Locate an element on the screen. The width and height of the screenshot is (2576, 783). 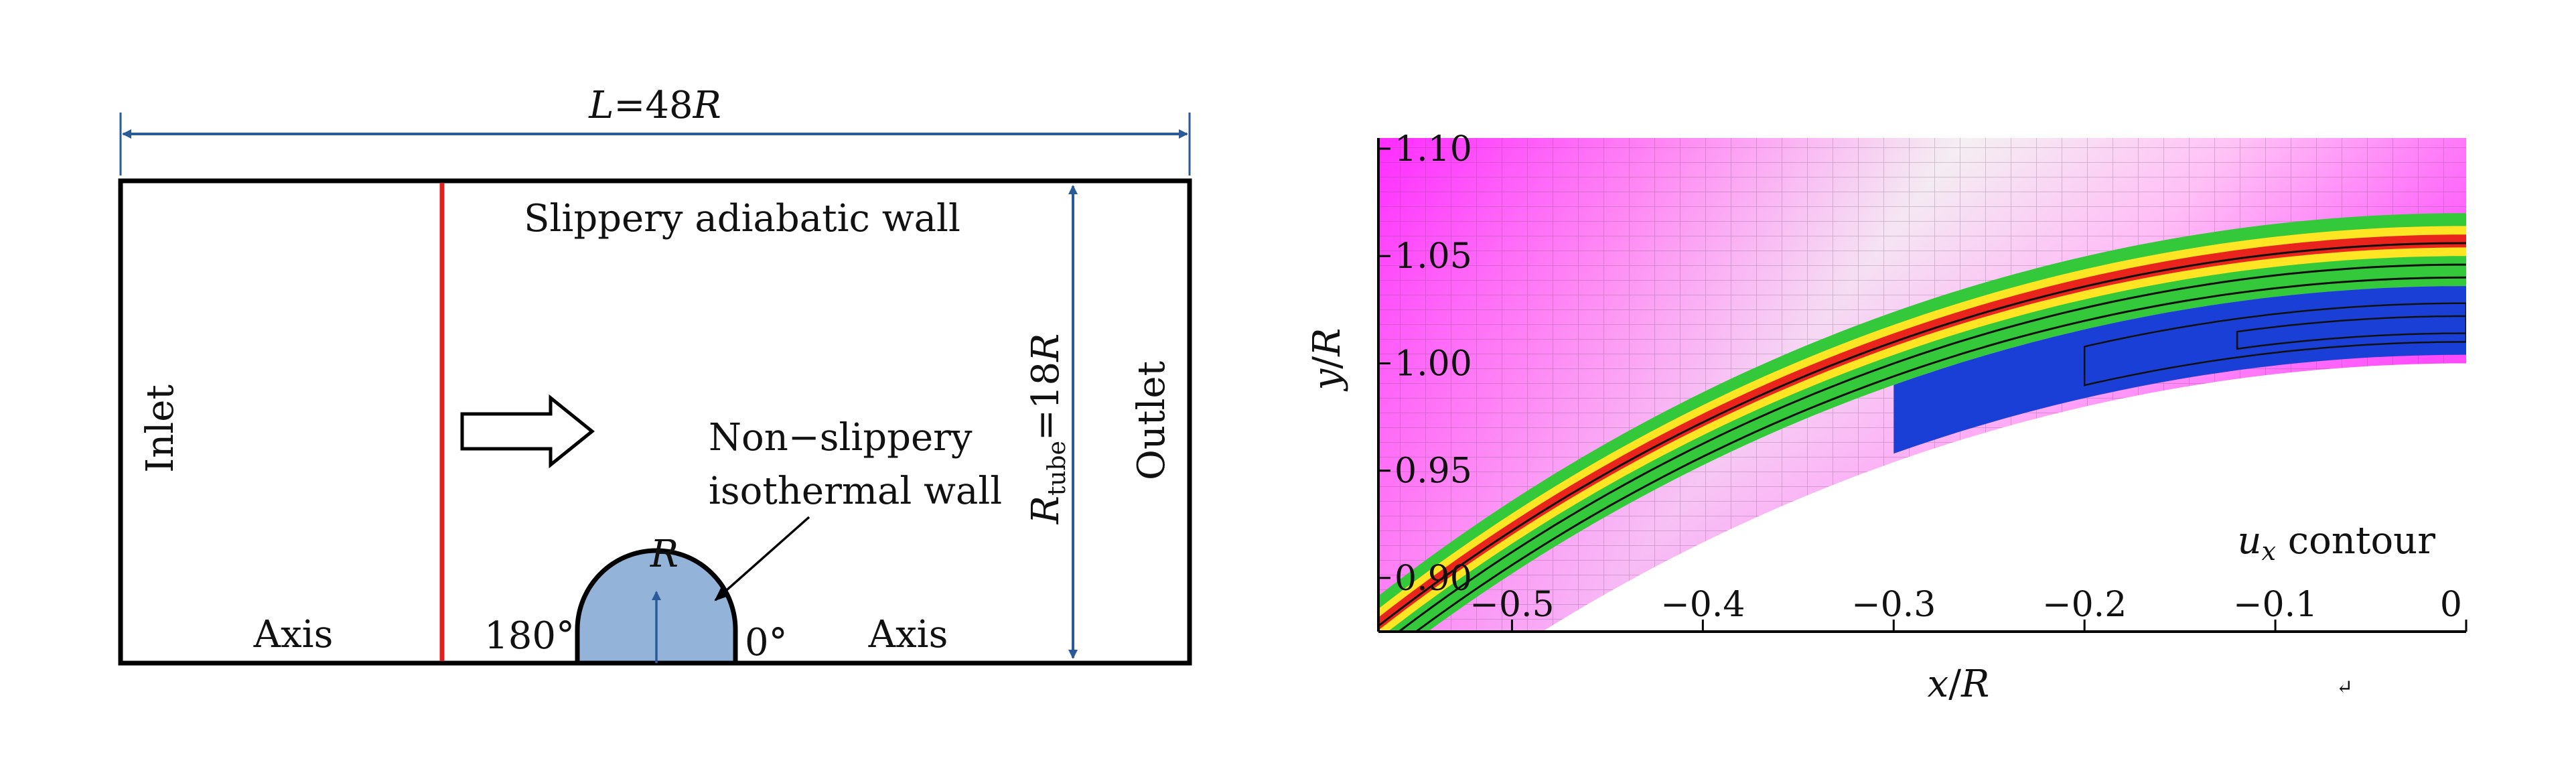
angle-0-label: 0° is located at coordinates (766, 642).